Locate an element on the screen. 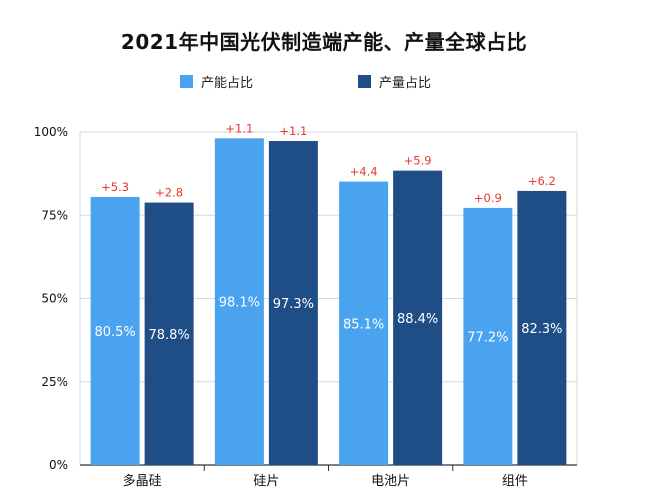  legend-swatch-capacity is located at coordinates (186, 81).